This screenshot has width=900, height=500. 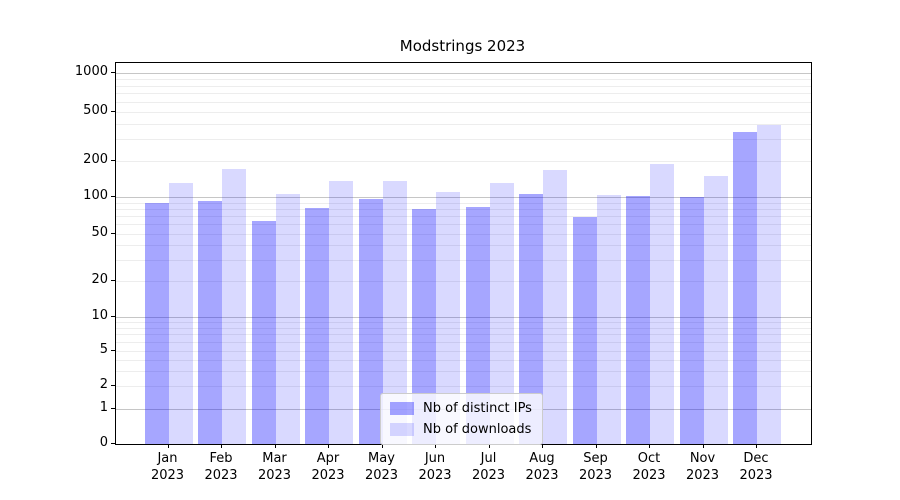 What do you see at coordinates (221, 467) in the screenshot?
I see `x-tick-label: Feb 2023` at bounding box center [221, 467].